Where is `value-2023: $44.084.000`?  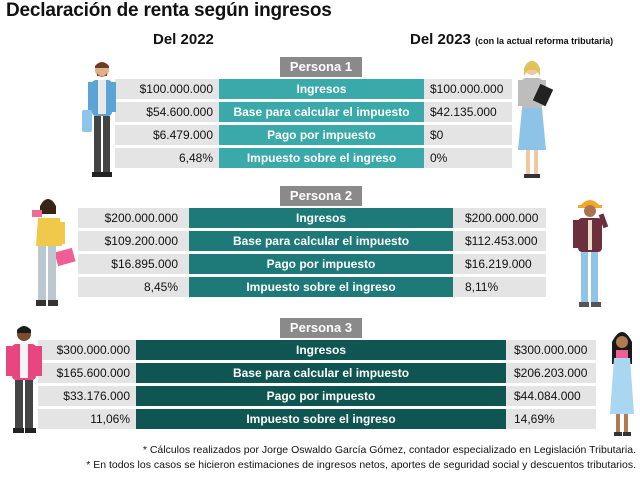 value-2023: $44.084.000 is located at coordinates (547, 396).